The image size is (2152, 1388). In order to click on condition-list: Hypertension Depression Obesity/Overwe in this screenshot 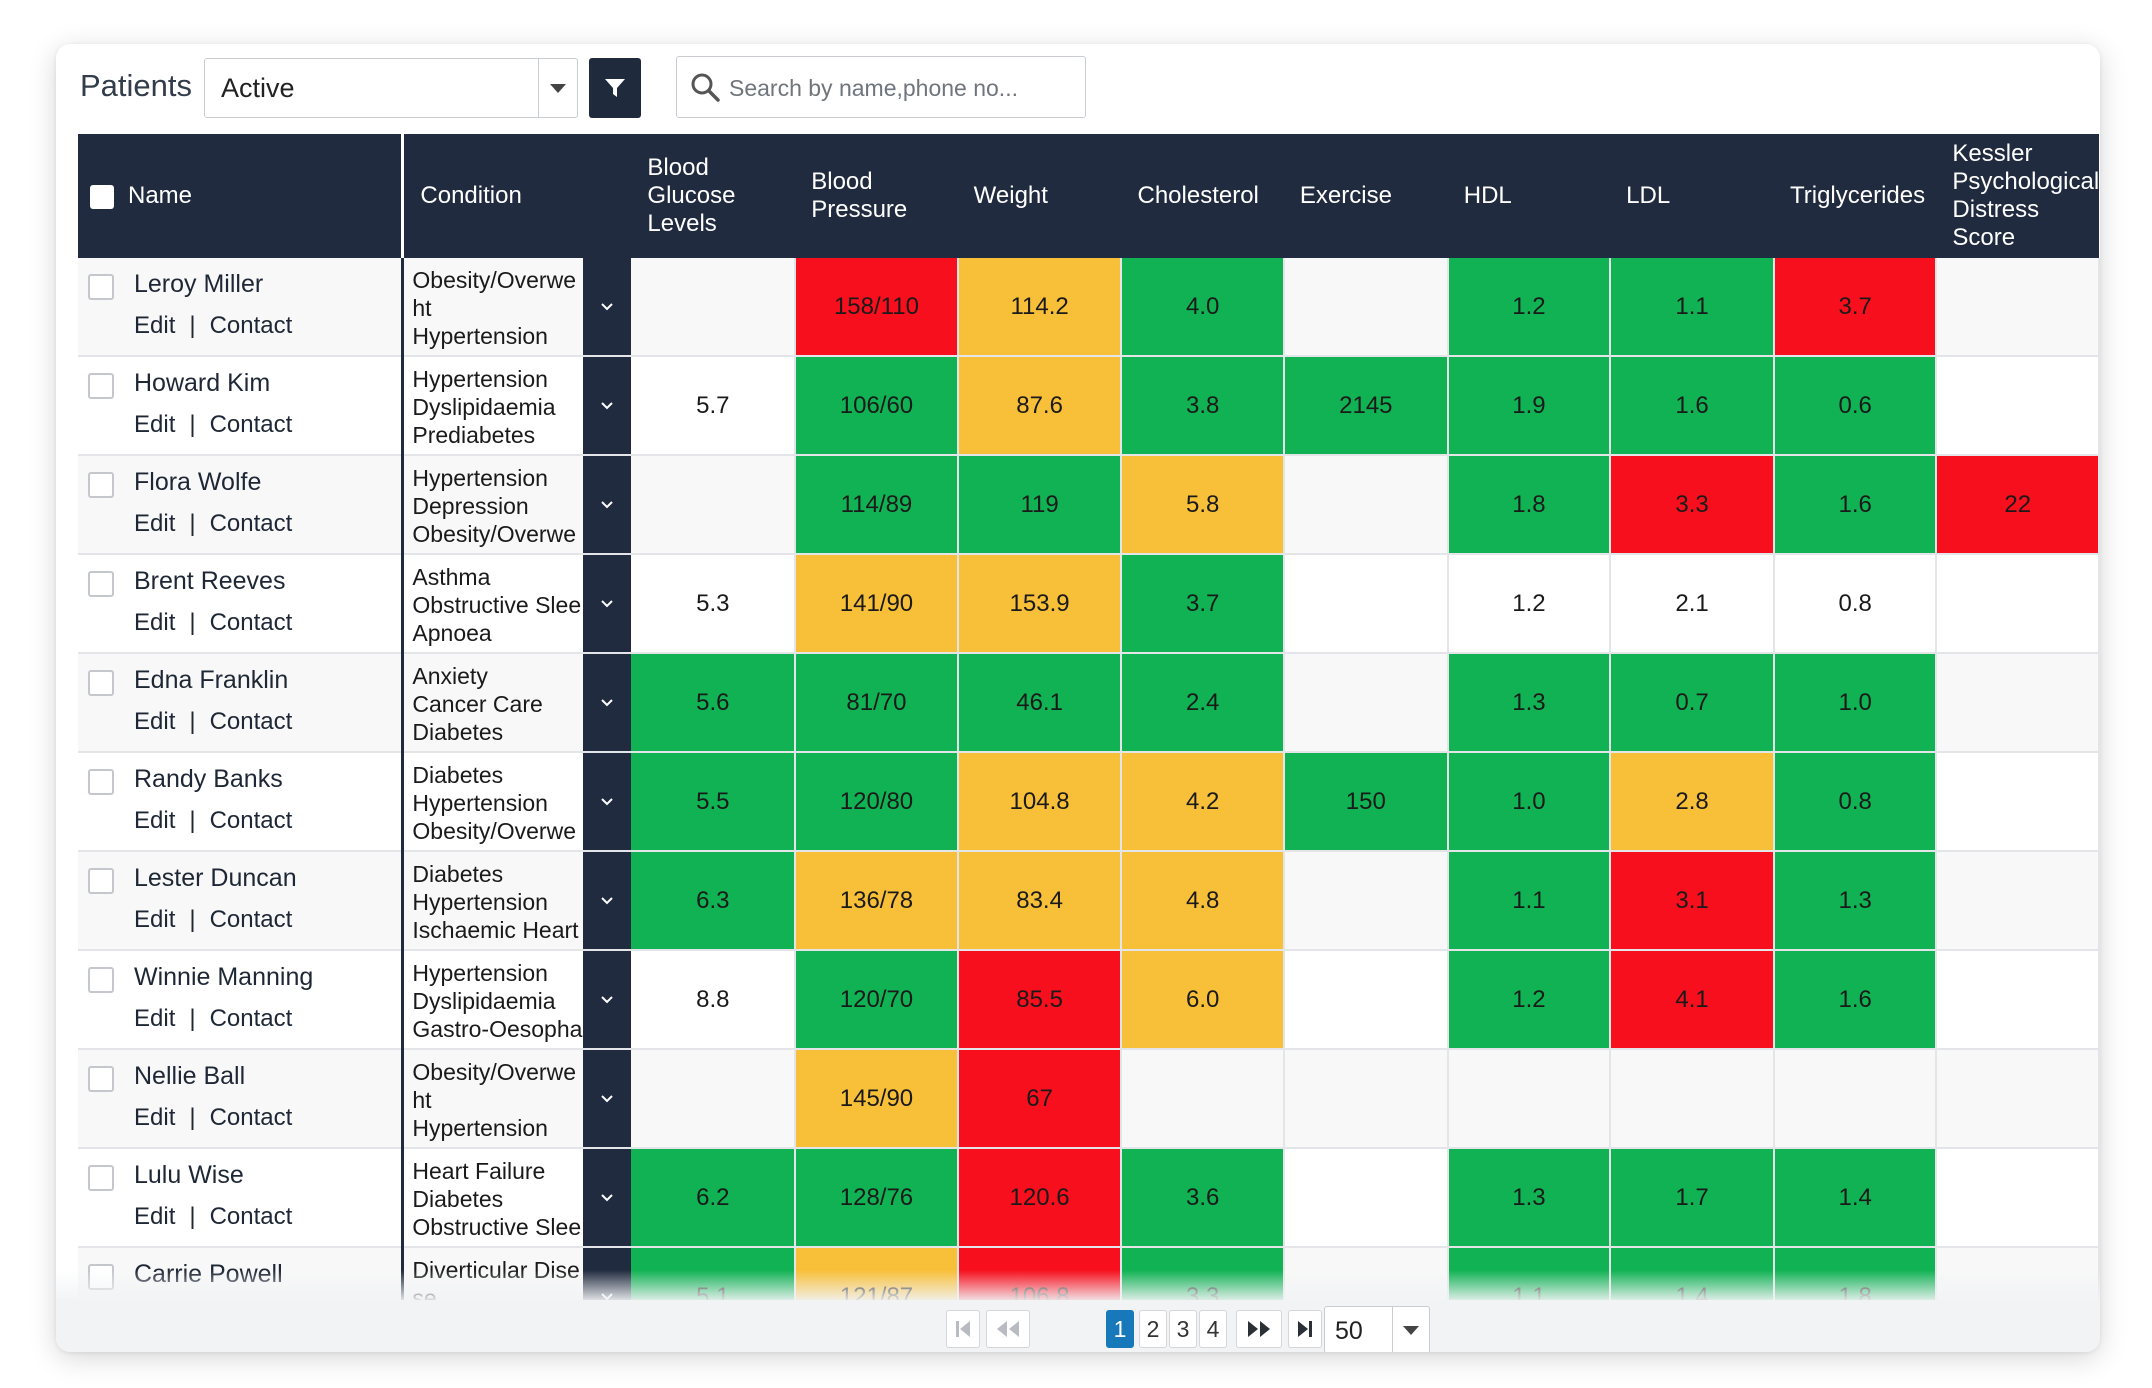, I will do `click(501, 506)`.